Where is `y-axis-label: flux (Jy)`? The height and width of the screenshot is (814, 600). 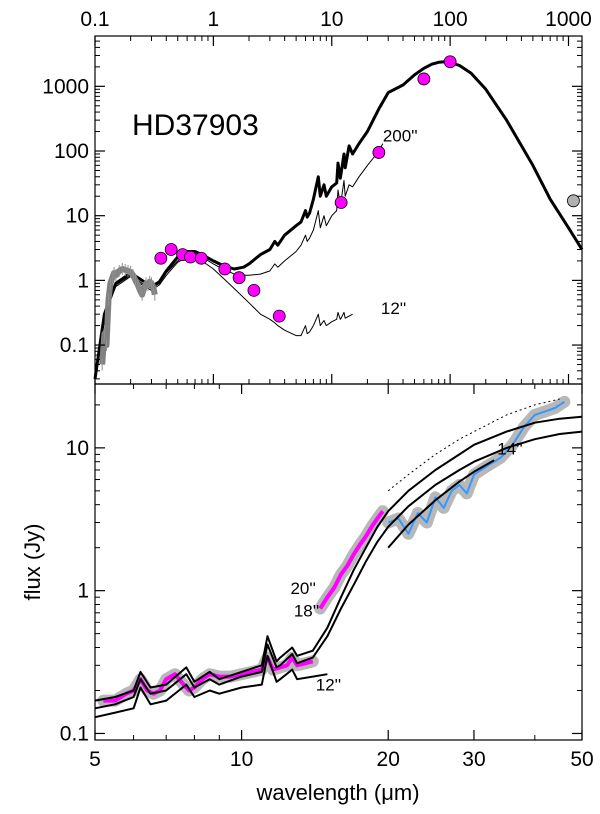
y-axis-label: flux (Jy) is located at coordinates (32, 562).